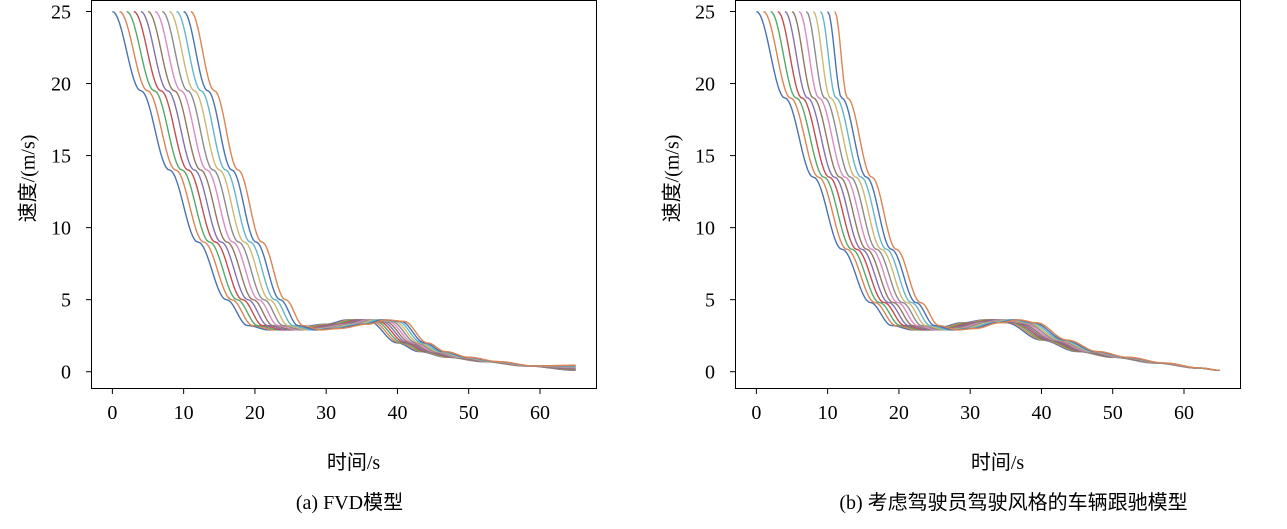  What do you see at coordinates (672, 178) in the screenshot?
I see `chart-b-ylabel: 速度/(m/s)` at bounding box center [672, 178].